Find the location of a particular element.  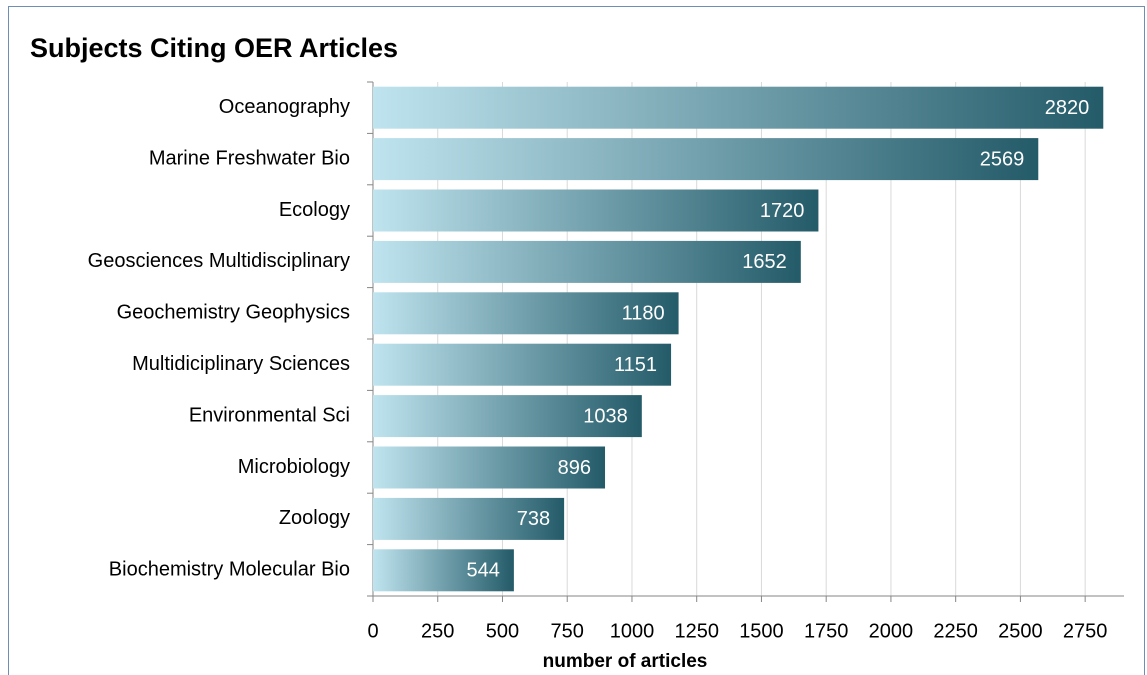

x-tick-label: 1250 is located at coordinates (696, 631).